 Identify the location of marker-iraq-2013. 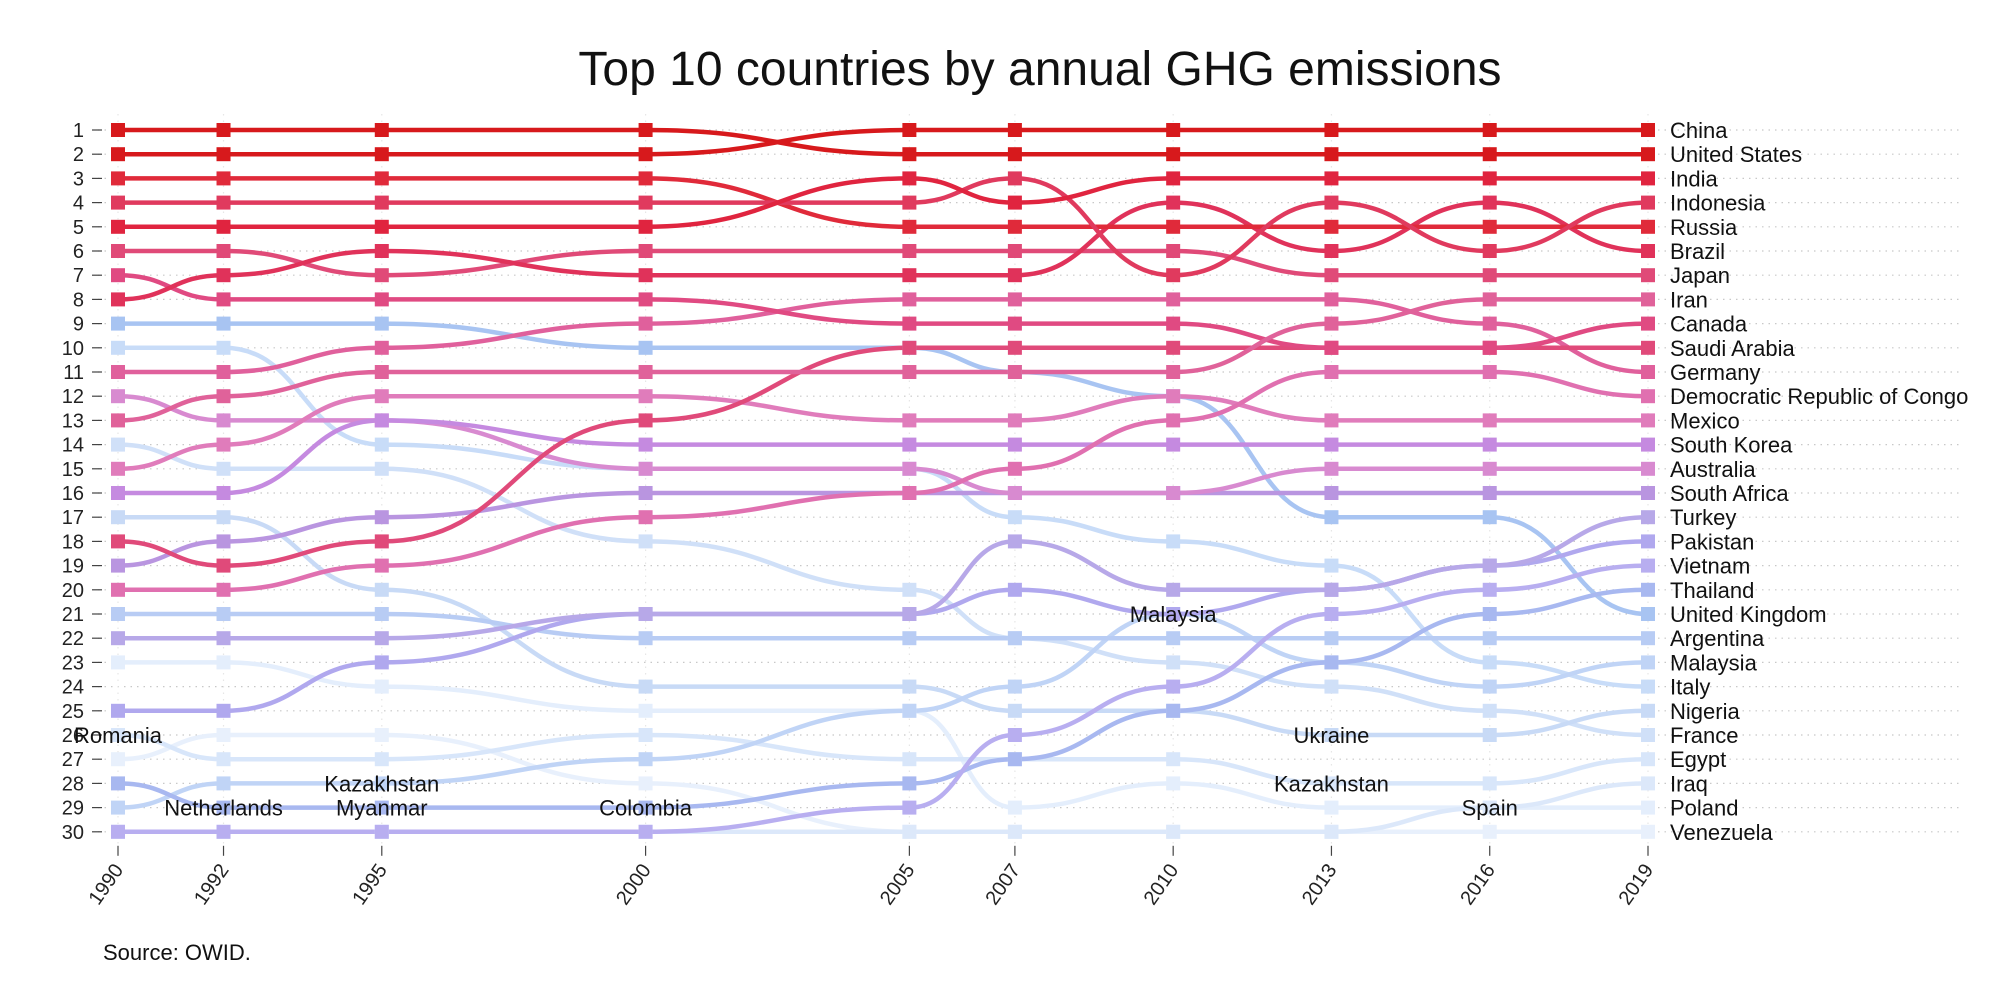
(1331, 831).